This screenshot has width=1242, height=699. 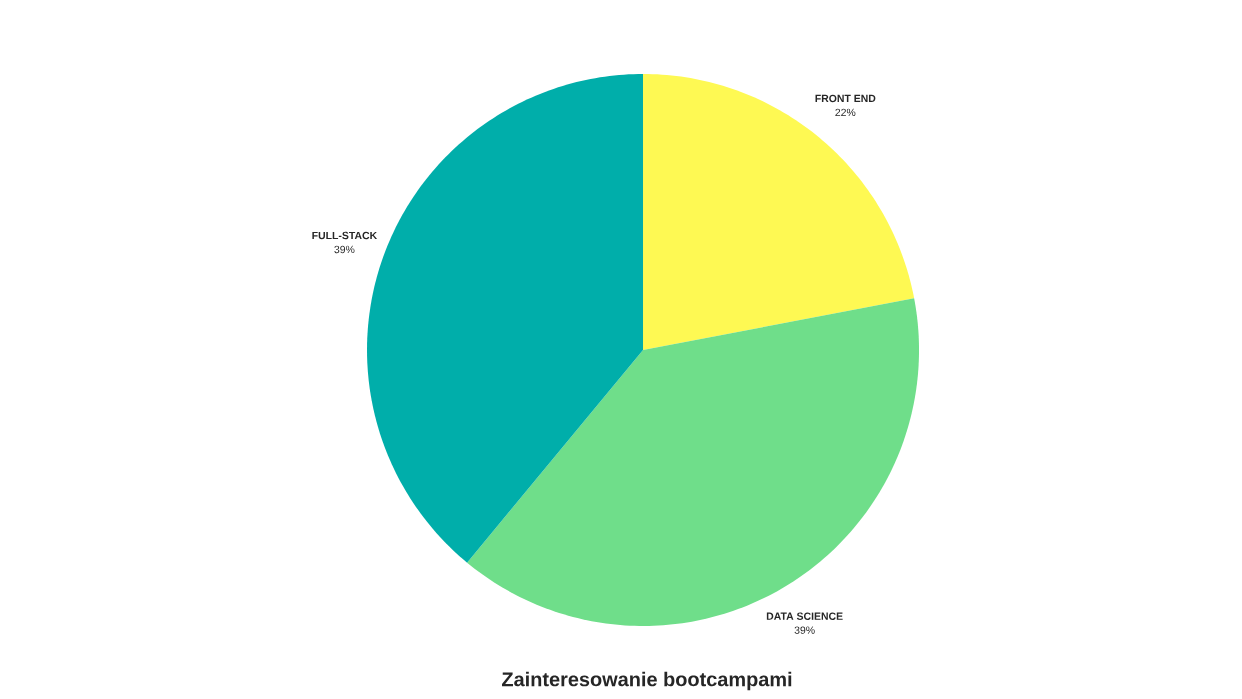 What do you see at coordinates (804, 616) in the screenshot?
I see `slice-label: DATA SCIENCE` at bounding box center [804, 616].